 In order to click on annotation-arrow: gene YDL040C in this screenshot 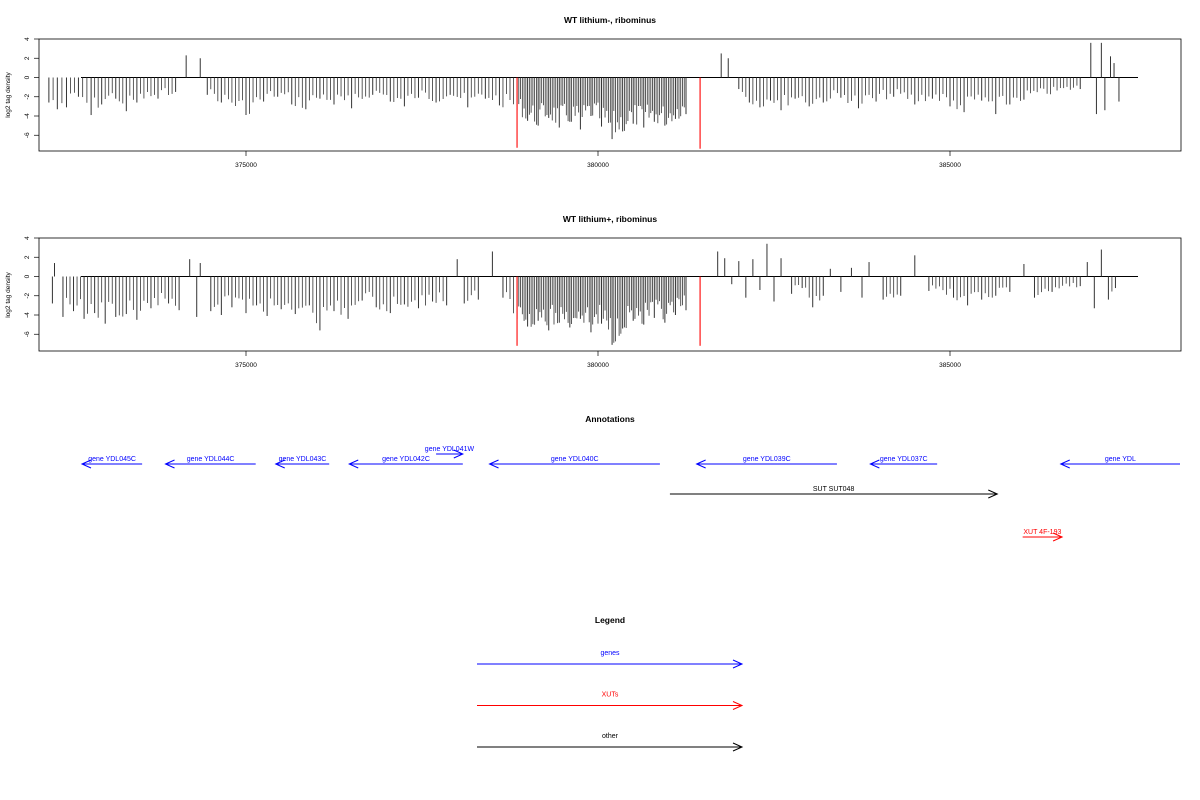, I will do `click(574, 462)`.